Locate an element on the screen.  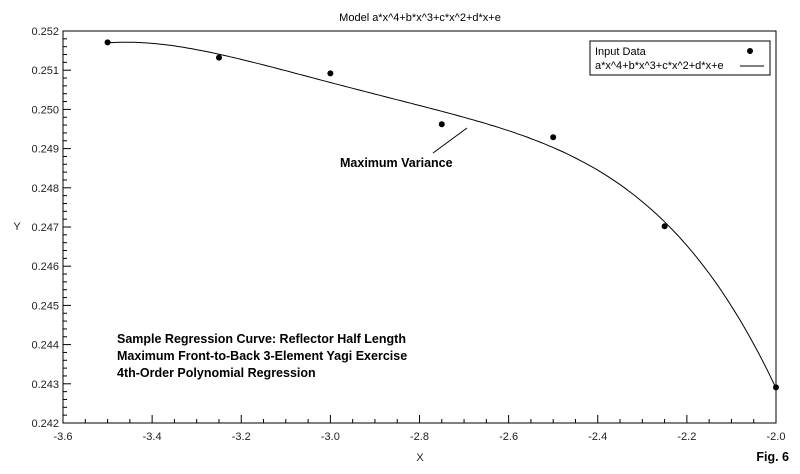
y-tick-label: 0.246 is located at coordinates (45, 267).